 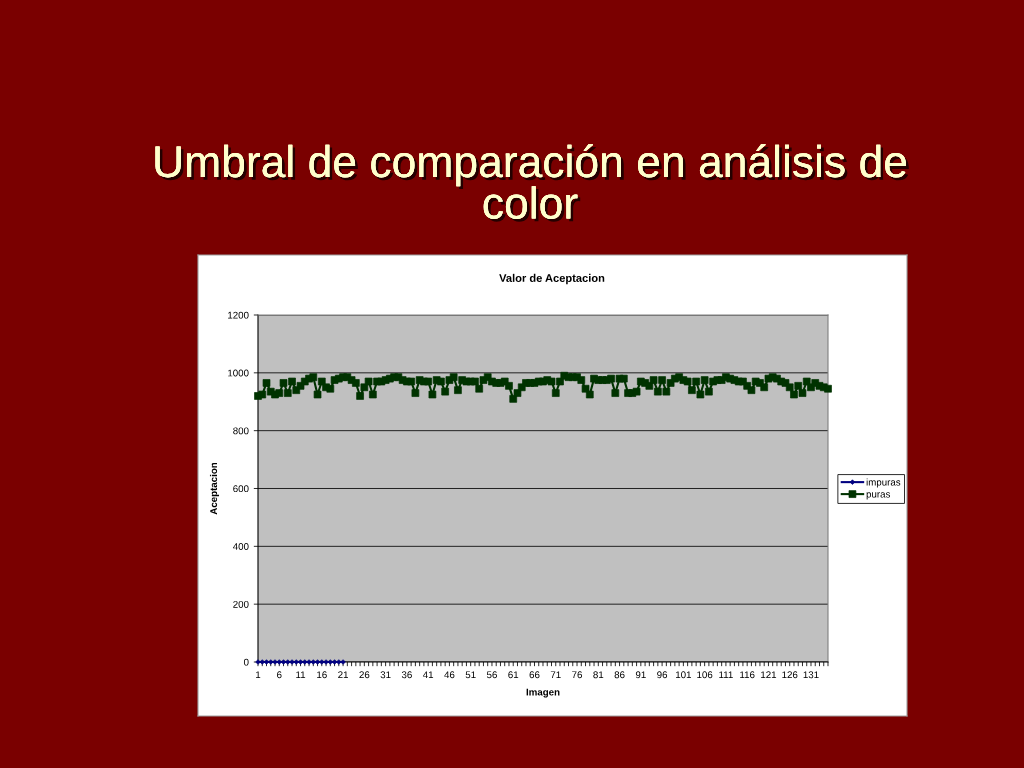 What do you see at coordinates (577, 675) in the screenshot?
I see `x-tick-label: 76` at bounding box center [577, 675].